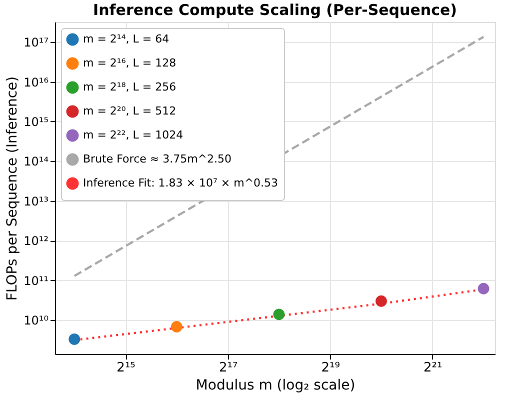 The height and width of the screenshot is (404, 515). I want to click on legend-label: Inference Fit: 1.83 × 10⁷ × m^0.53, so click(180, 183).